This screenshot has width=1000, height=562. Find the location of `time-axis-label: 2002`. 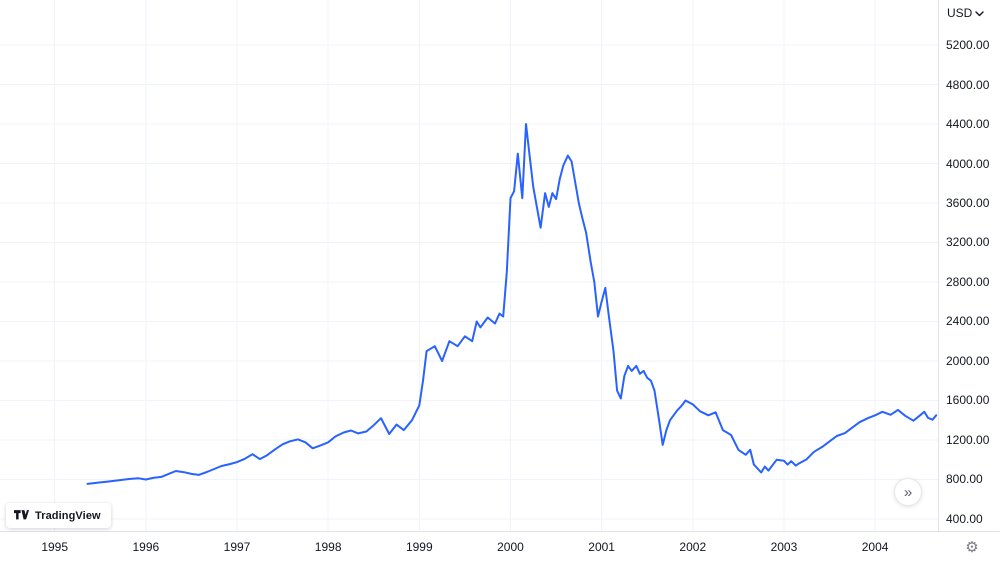

time-axis-label: 2002 is located at coordinates (693, 547).